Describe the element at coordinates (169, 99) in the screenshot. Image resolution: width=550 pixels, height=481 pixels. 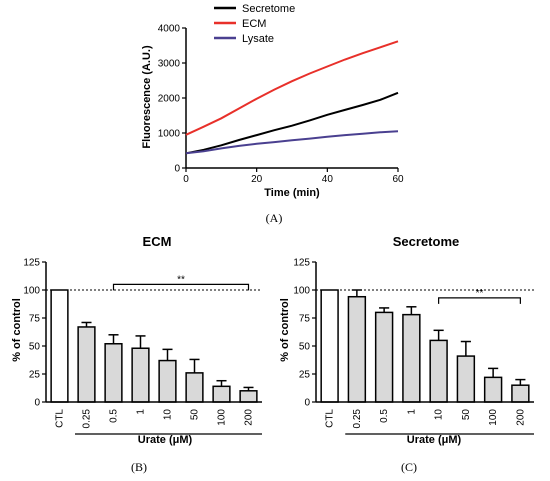
I see `panel-a-y-tick-label: 2000` at that location.